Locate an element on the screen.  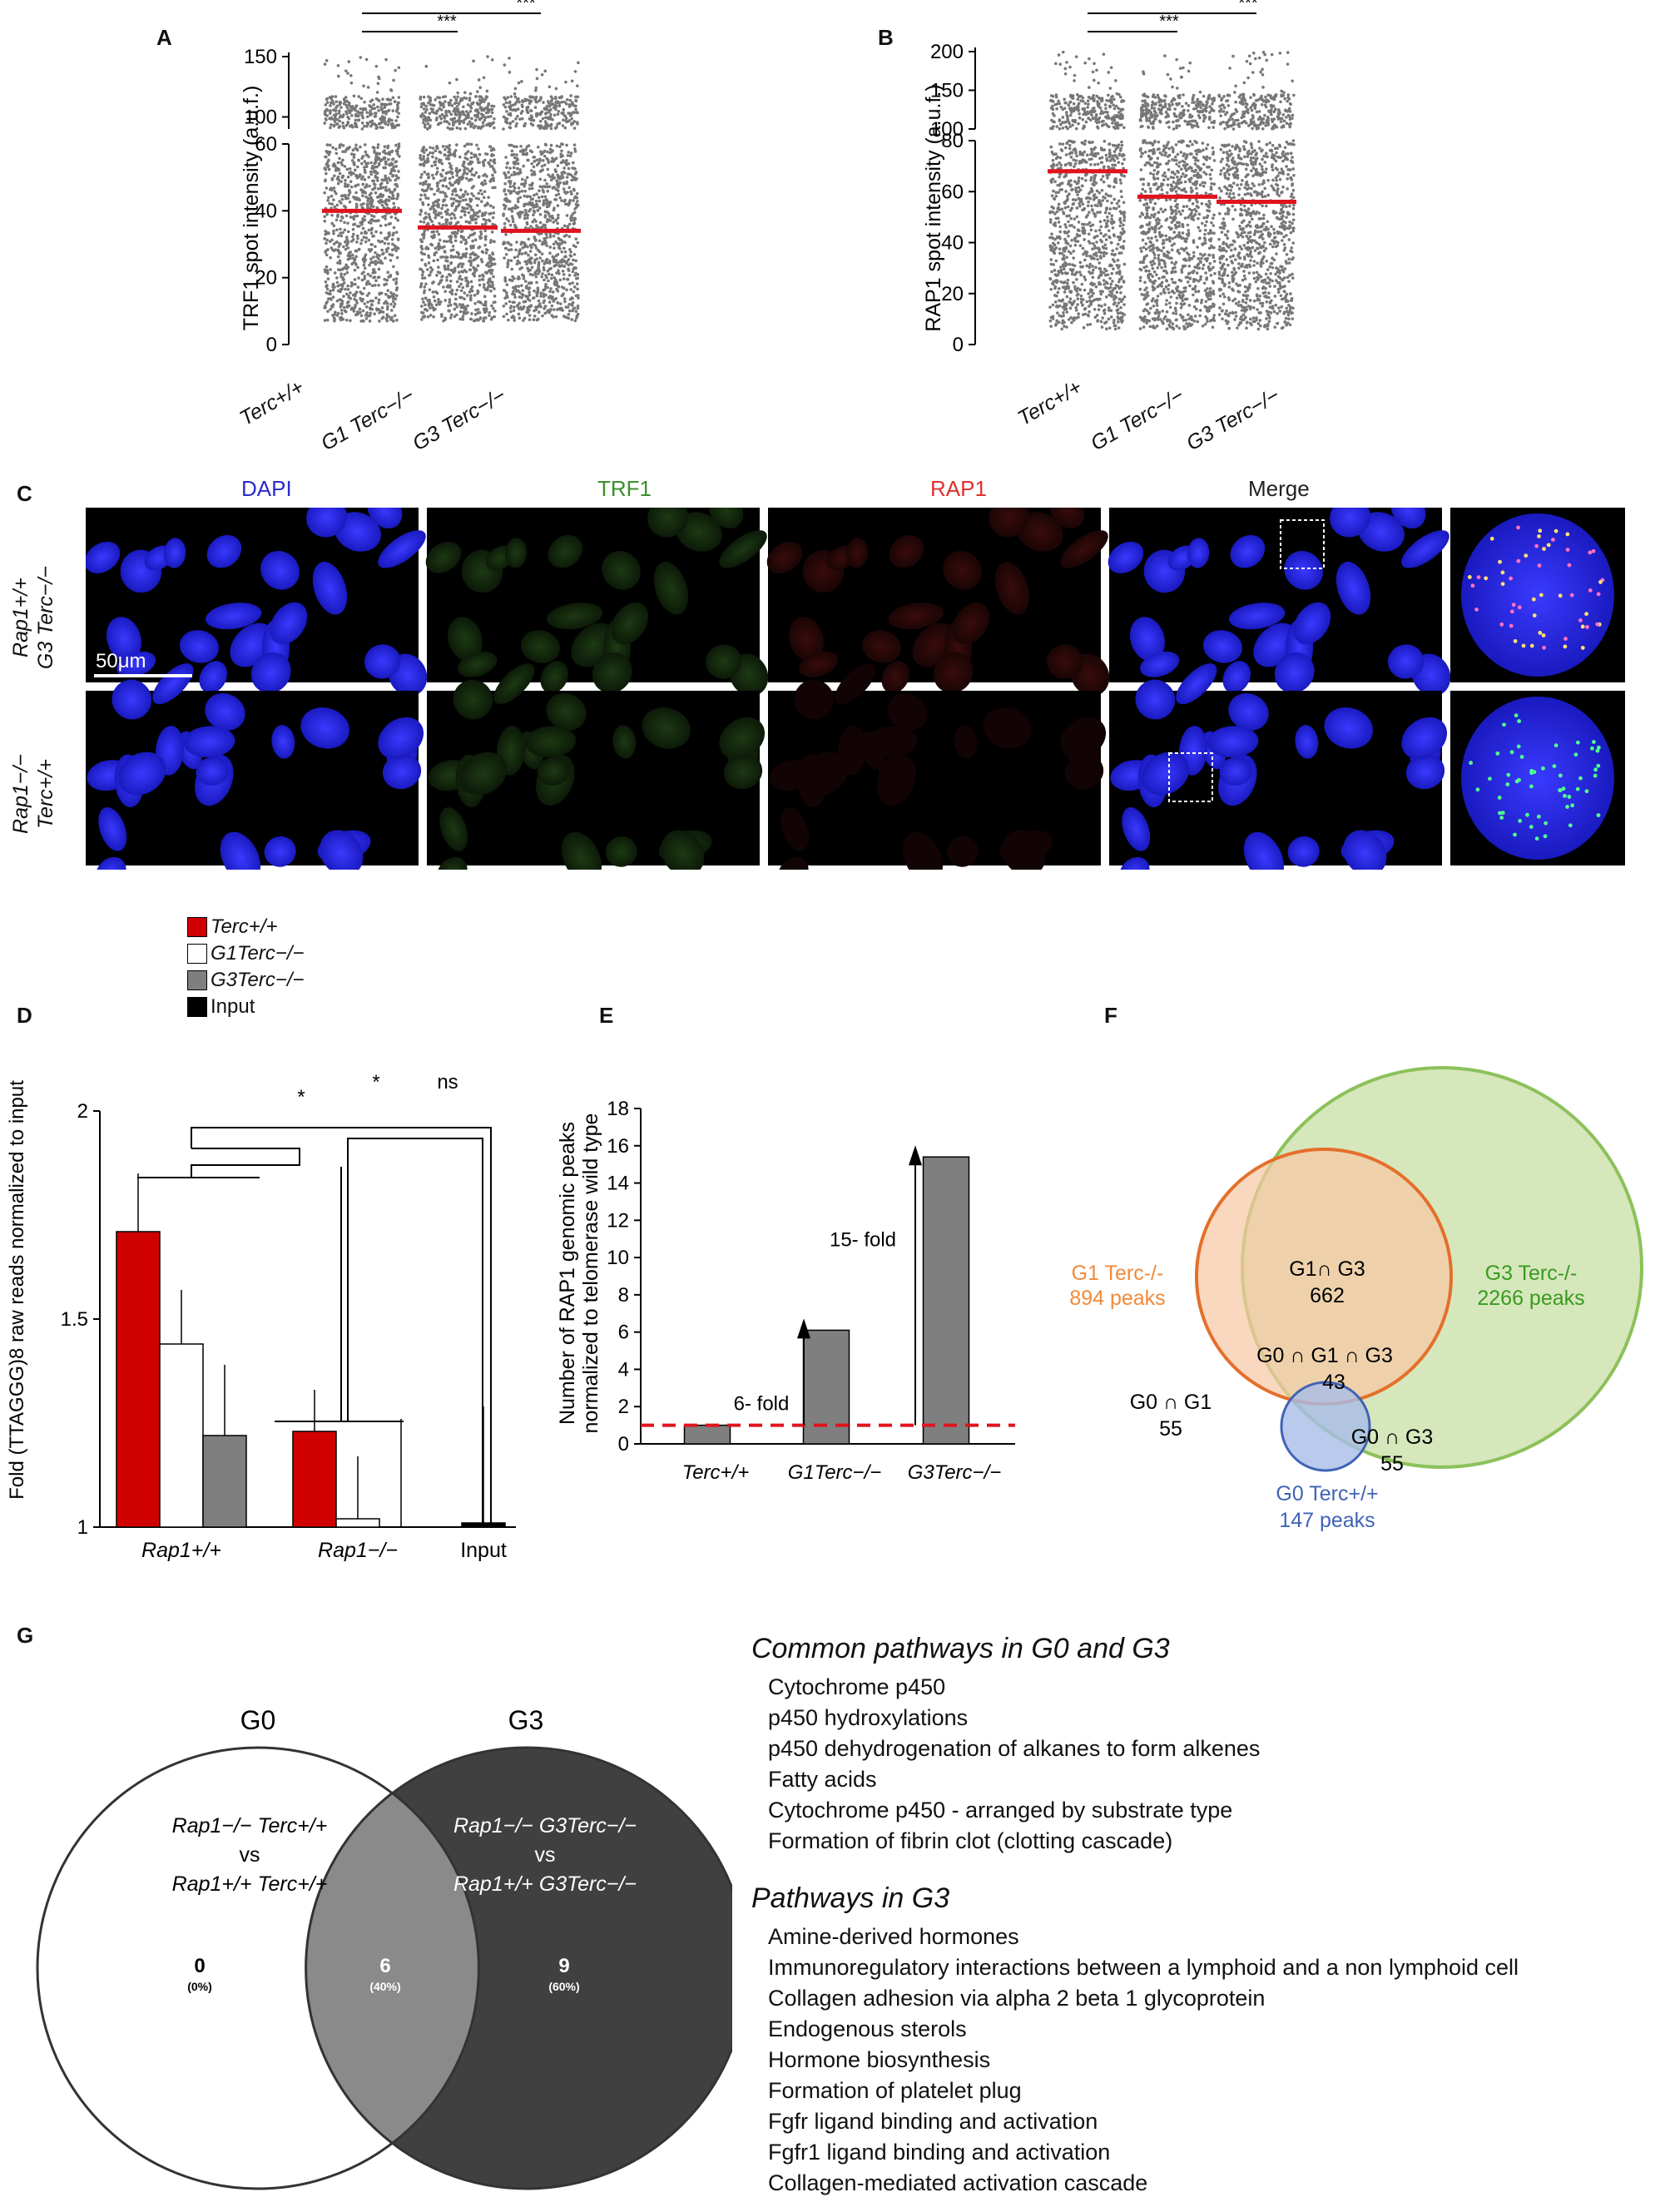
venn-g1g3-label: G1∩ G3 is located at coordinates (1327, 1269).